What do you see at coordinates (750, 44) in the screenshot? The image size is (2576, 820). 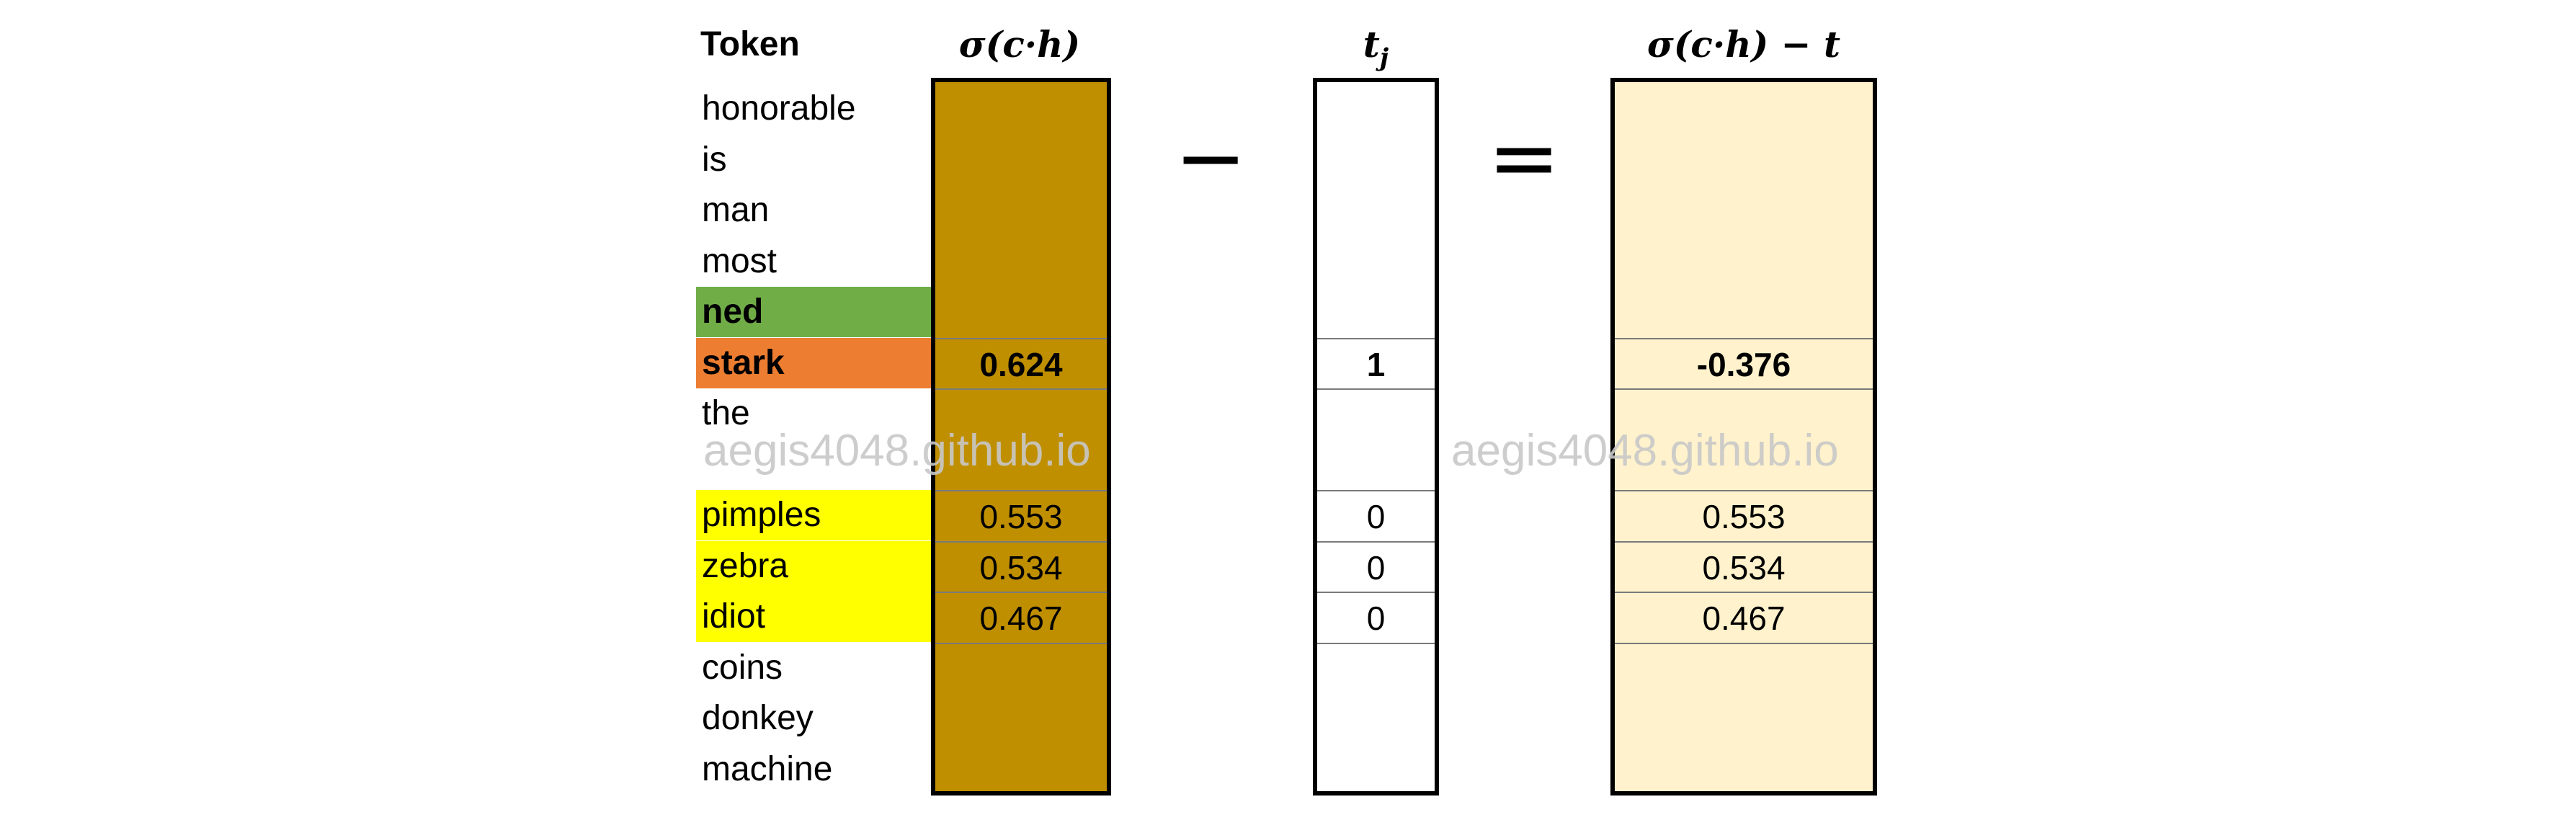 I see `token-header: Token` at bounding box center [750, 44].